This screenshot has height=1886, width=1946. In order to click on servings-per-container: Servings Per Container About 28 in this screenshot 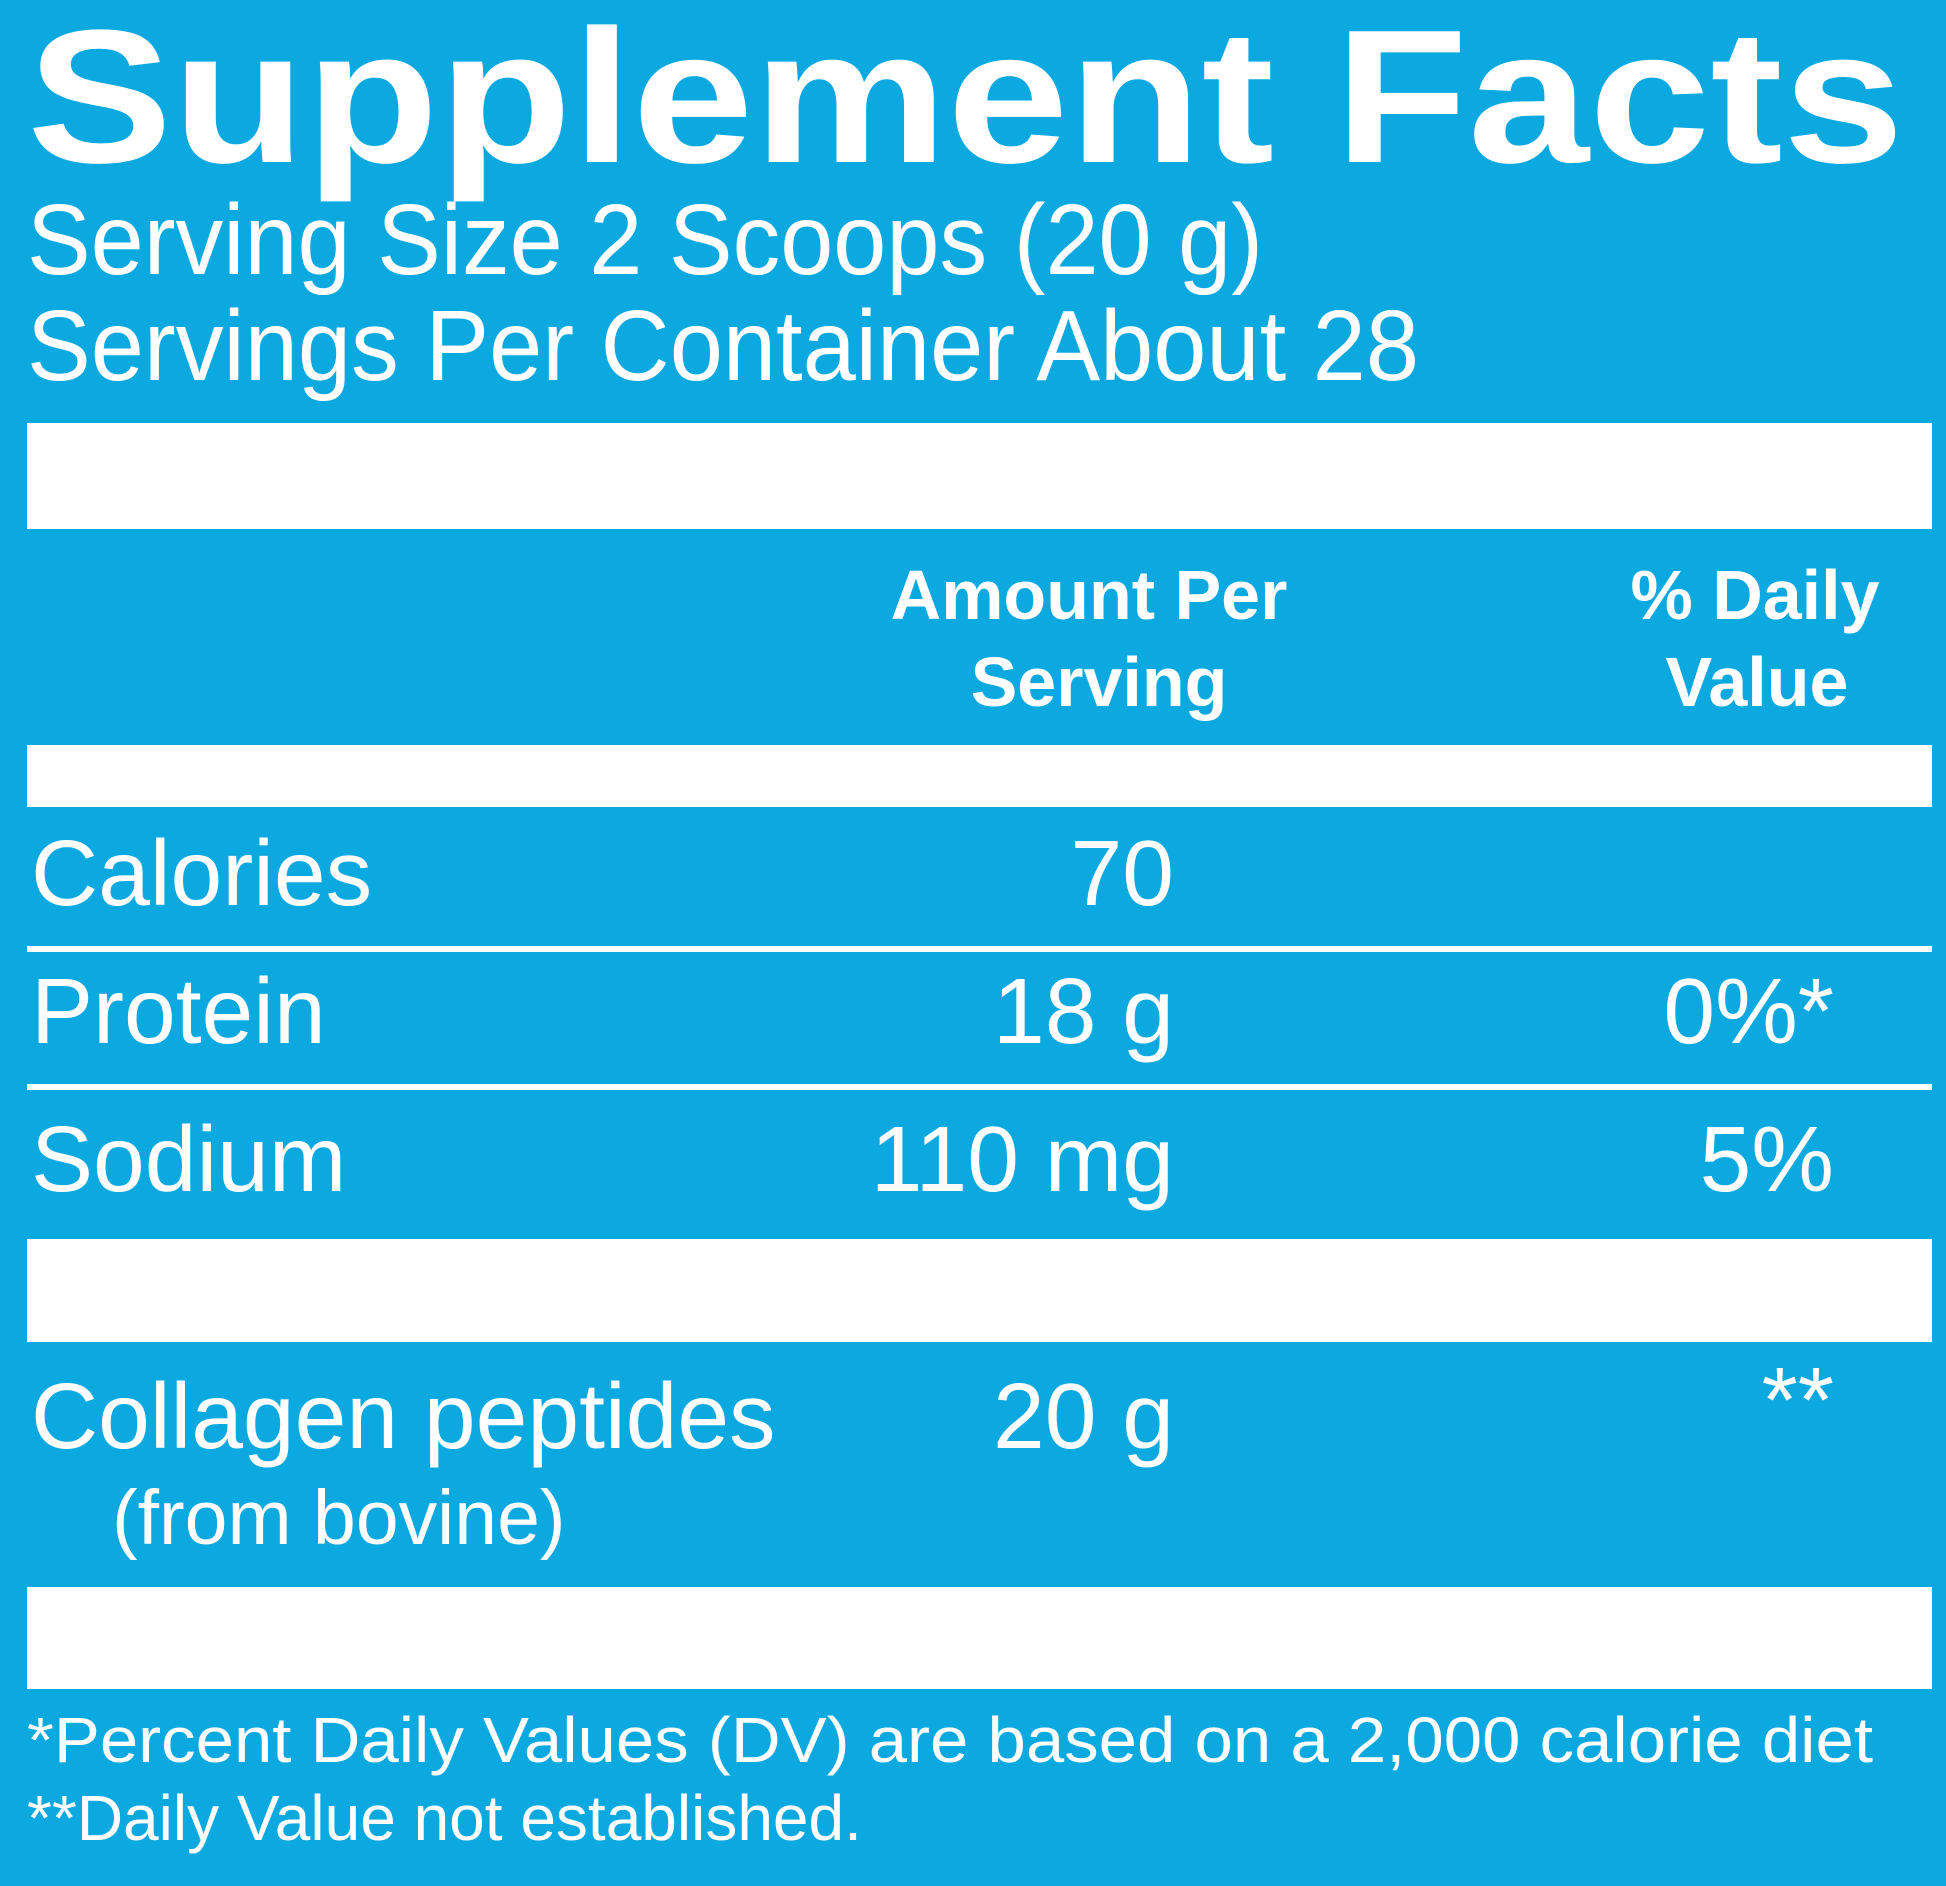, I will do `click(723, 346)`.